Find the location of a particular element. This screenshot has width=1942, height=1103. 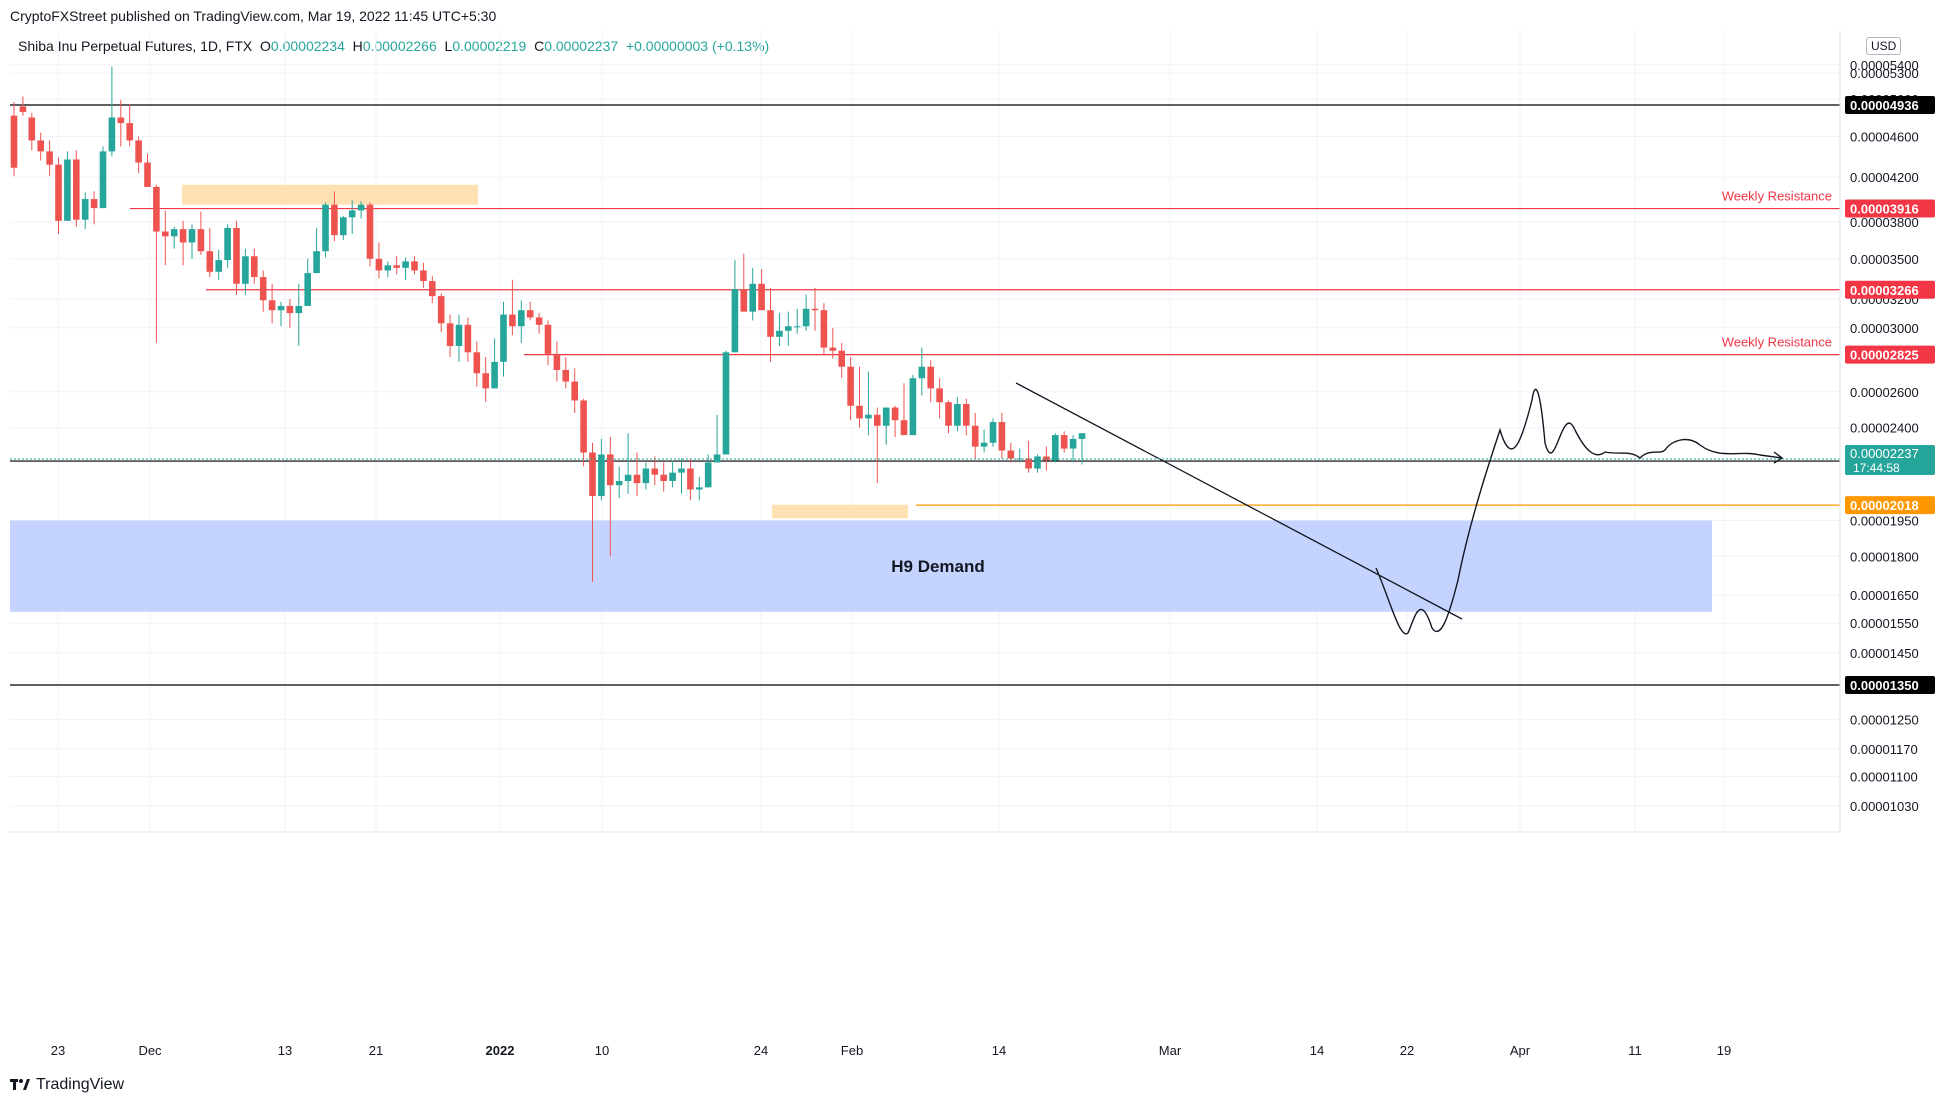

countdown-label: 17:44:58 is located at coordinates (1876, 468).